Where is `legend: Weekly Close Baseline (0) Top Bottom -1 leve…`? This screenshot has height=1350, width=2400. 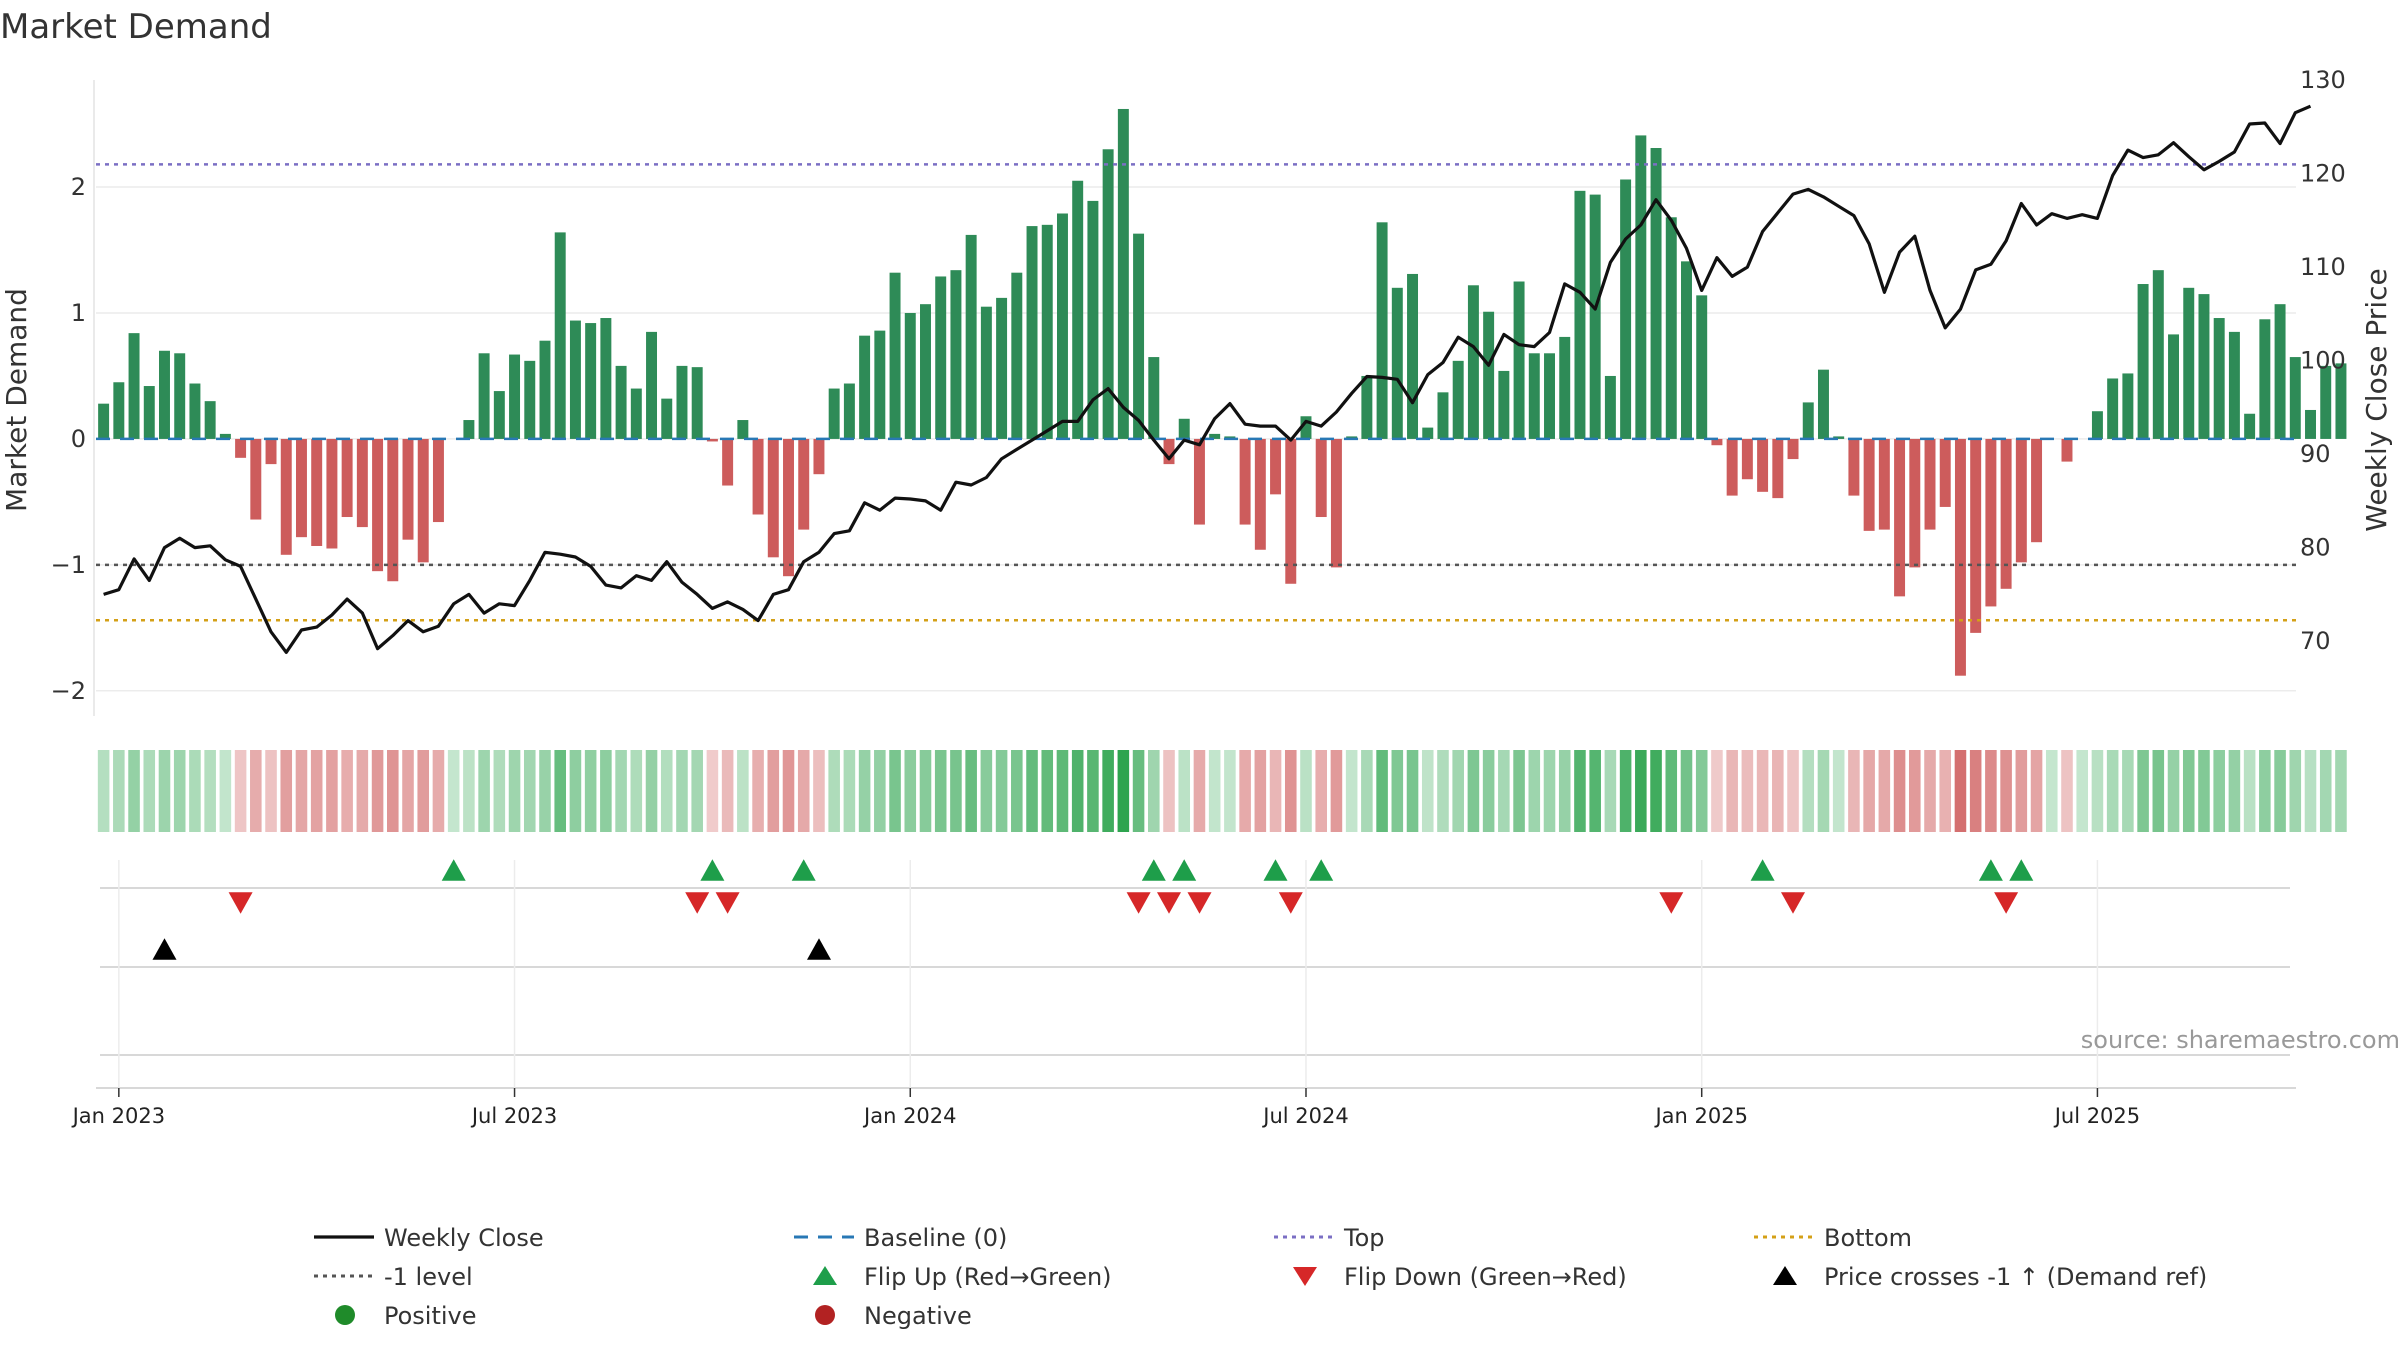 legend: Weekly Close Baseline (0) Top Bottom -1 leve… is located at coordinates (1260, 1277).